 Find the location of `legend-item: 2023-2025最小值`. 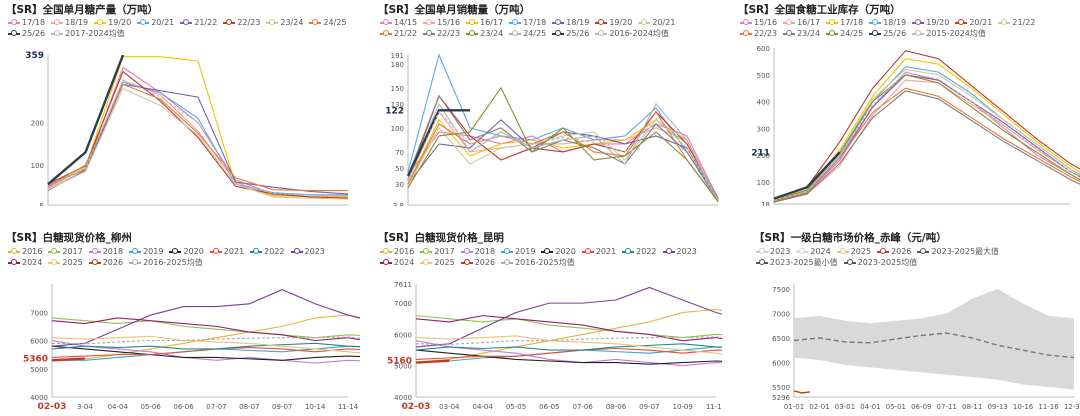

legend-item: 2023-2025最小值 is located at coordinates (797, 262).